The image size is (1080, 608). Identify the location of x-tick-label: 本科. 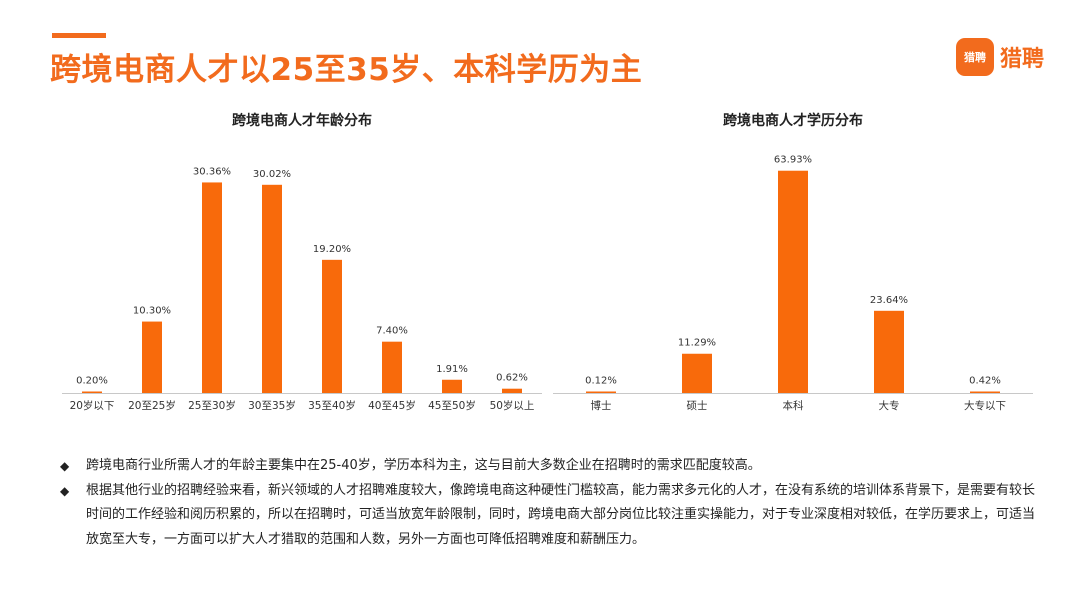
(793, 405).